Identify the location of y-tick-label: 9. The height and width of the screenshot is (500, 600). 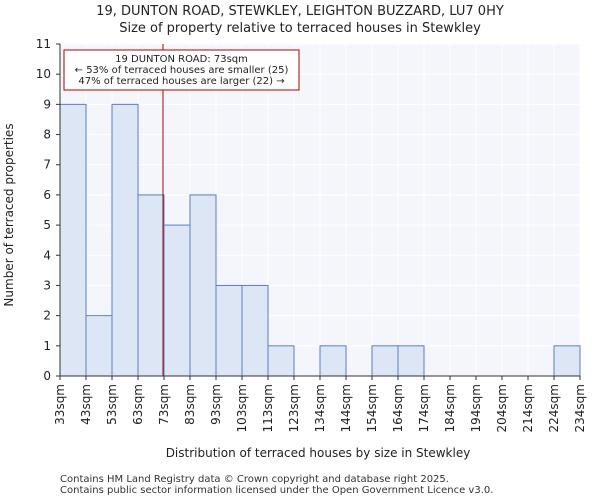
(47, 104).